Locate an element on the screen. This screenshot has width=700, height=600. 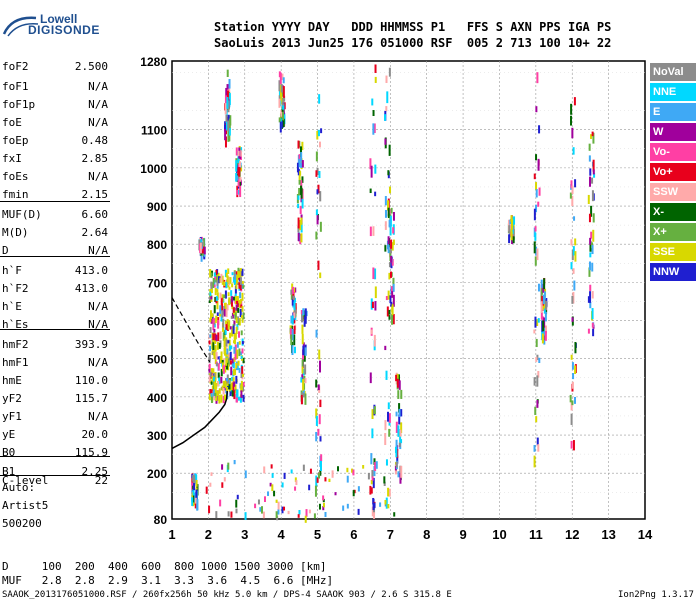
legend-item: NNW is located at coordinates (673, 272).